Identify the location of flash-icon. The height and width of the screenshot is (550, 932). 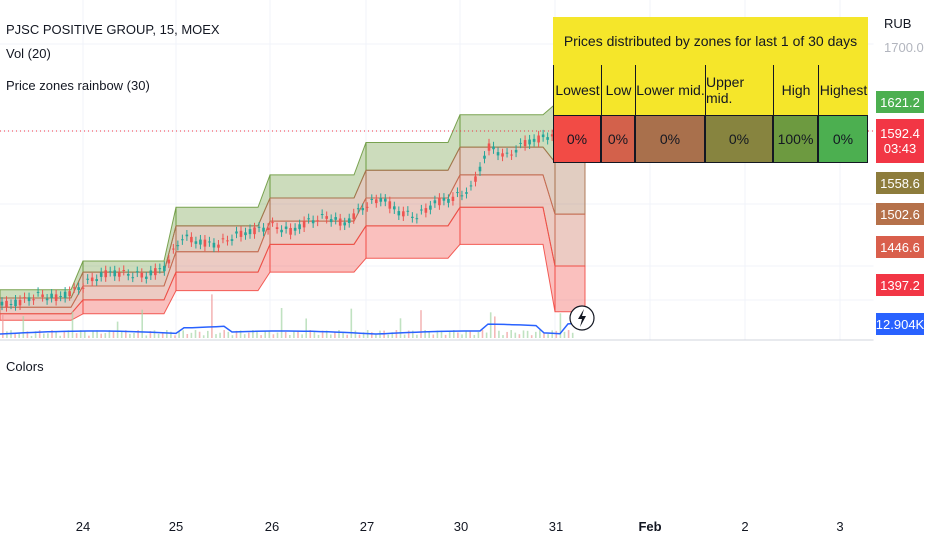
(582, 318).